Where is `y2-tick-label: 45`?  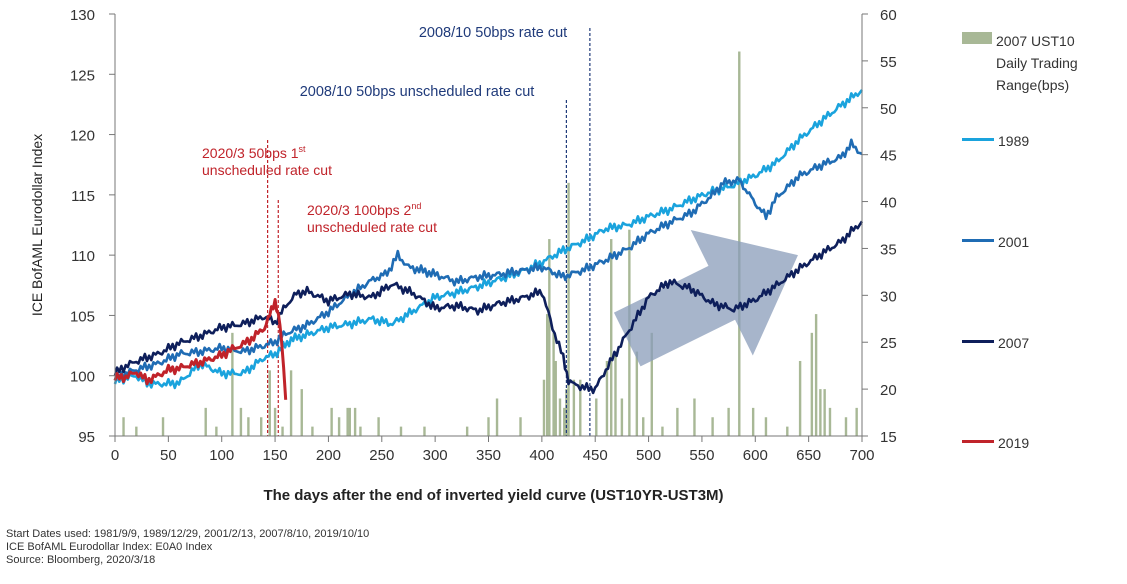 y2-tick-label: 45 is located at coordinates (888, 156).